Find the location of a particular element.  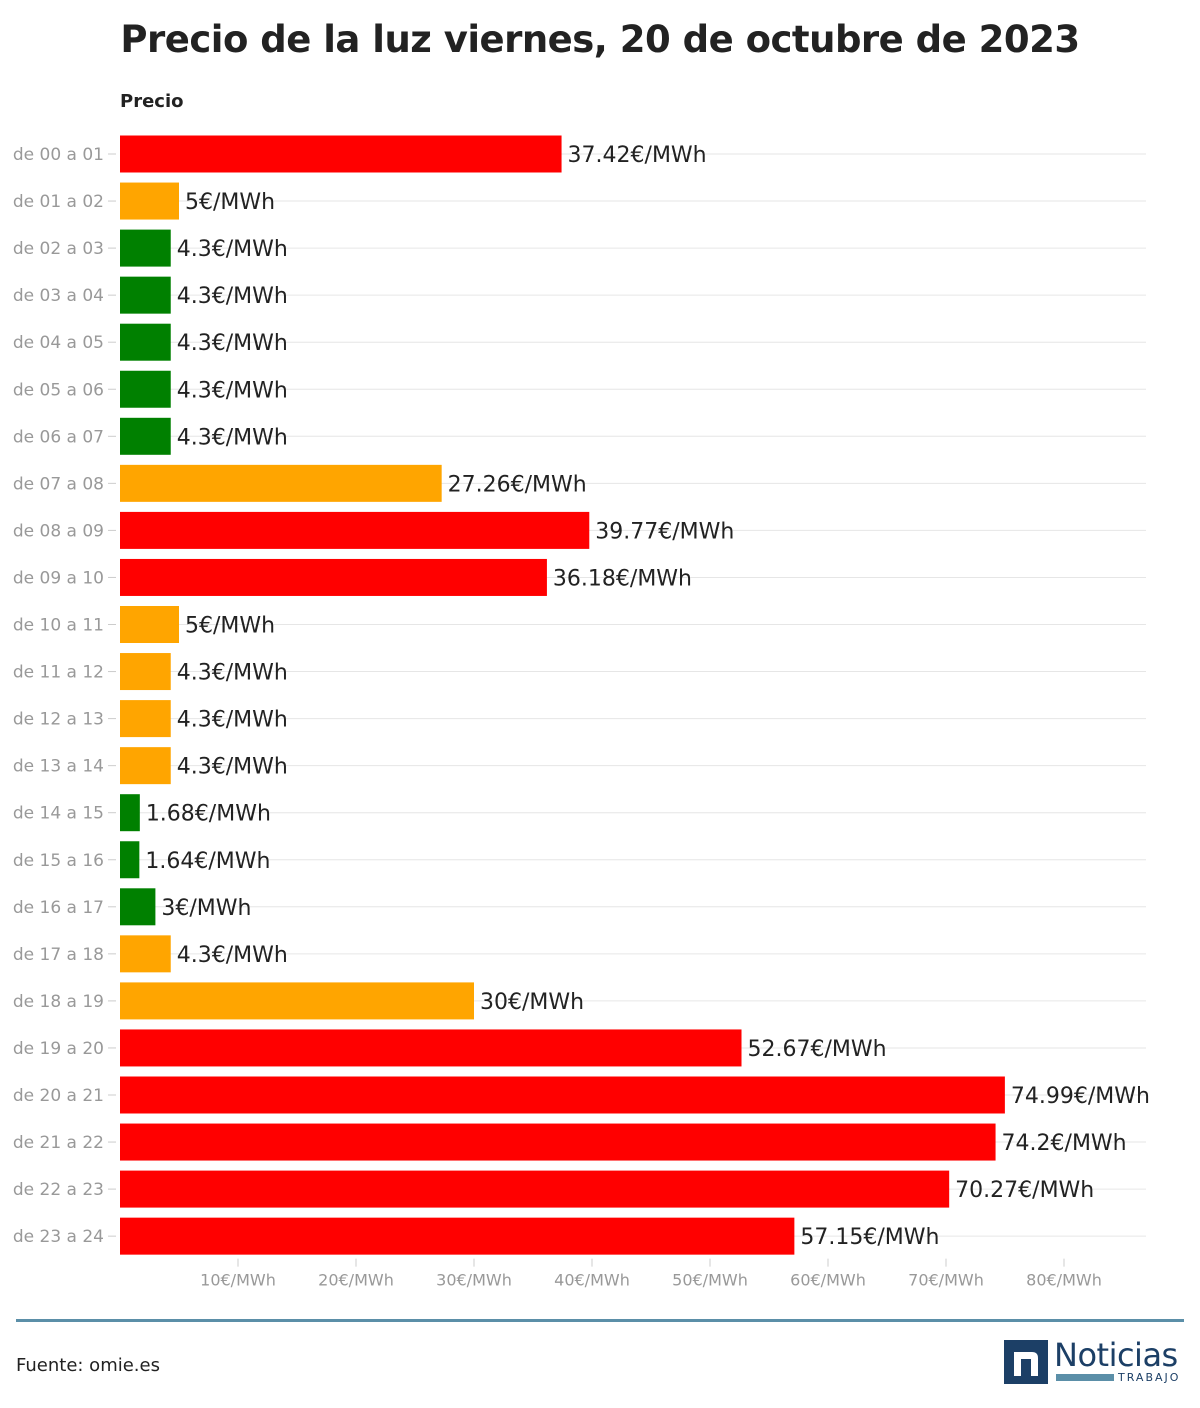

x-tick-label: 20€/MWh is located at coordinates (356, 1280).